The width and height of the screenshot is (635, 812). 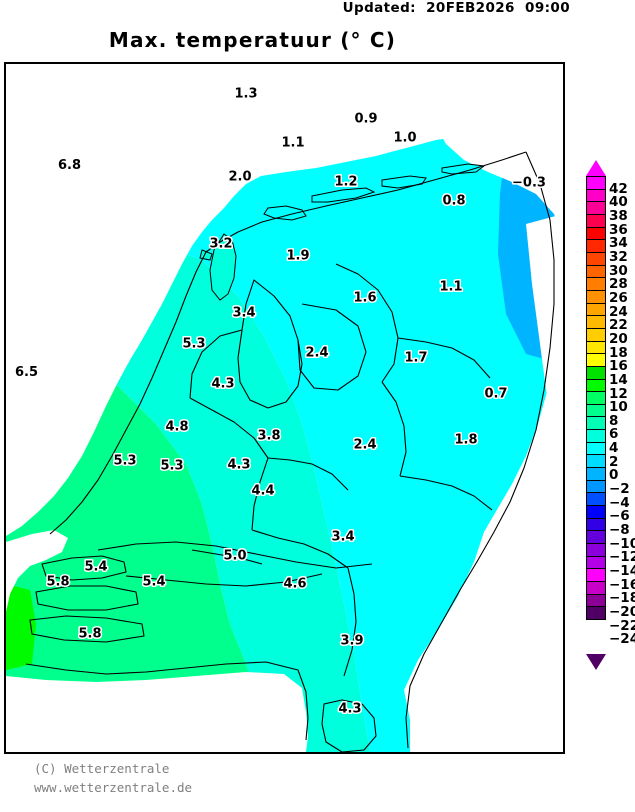 What do you see at coordinates (365, 119) in the screenshot?
I see `station-label: 0.9` at bounding box center [365, 119].